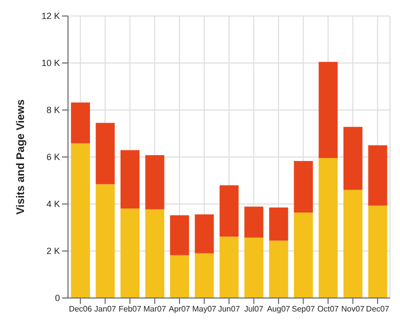 This screenshot has height=324, width=400. I want to click on y-axis-title: Visits and Page Views, so click(20, 157).